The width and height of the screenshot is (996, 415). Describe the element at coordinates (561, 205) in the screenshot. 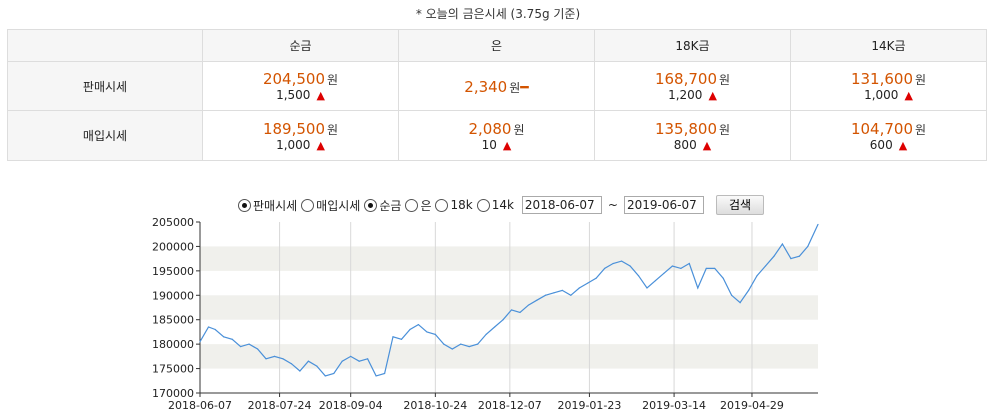

I see `date-from-input: 2018-06-07` at that location.